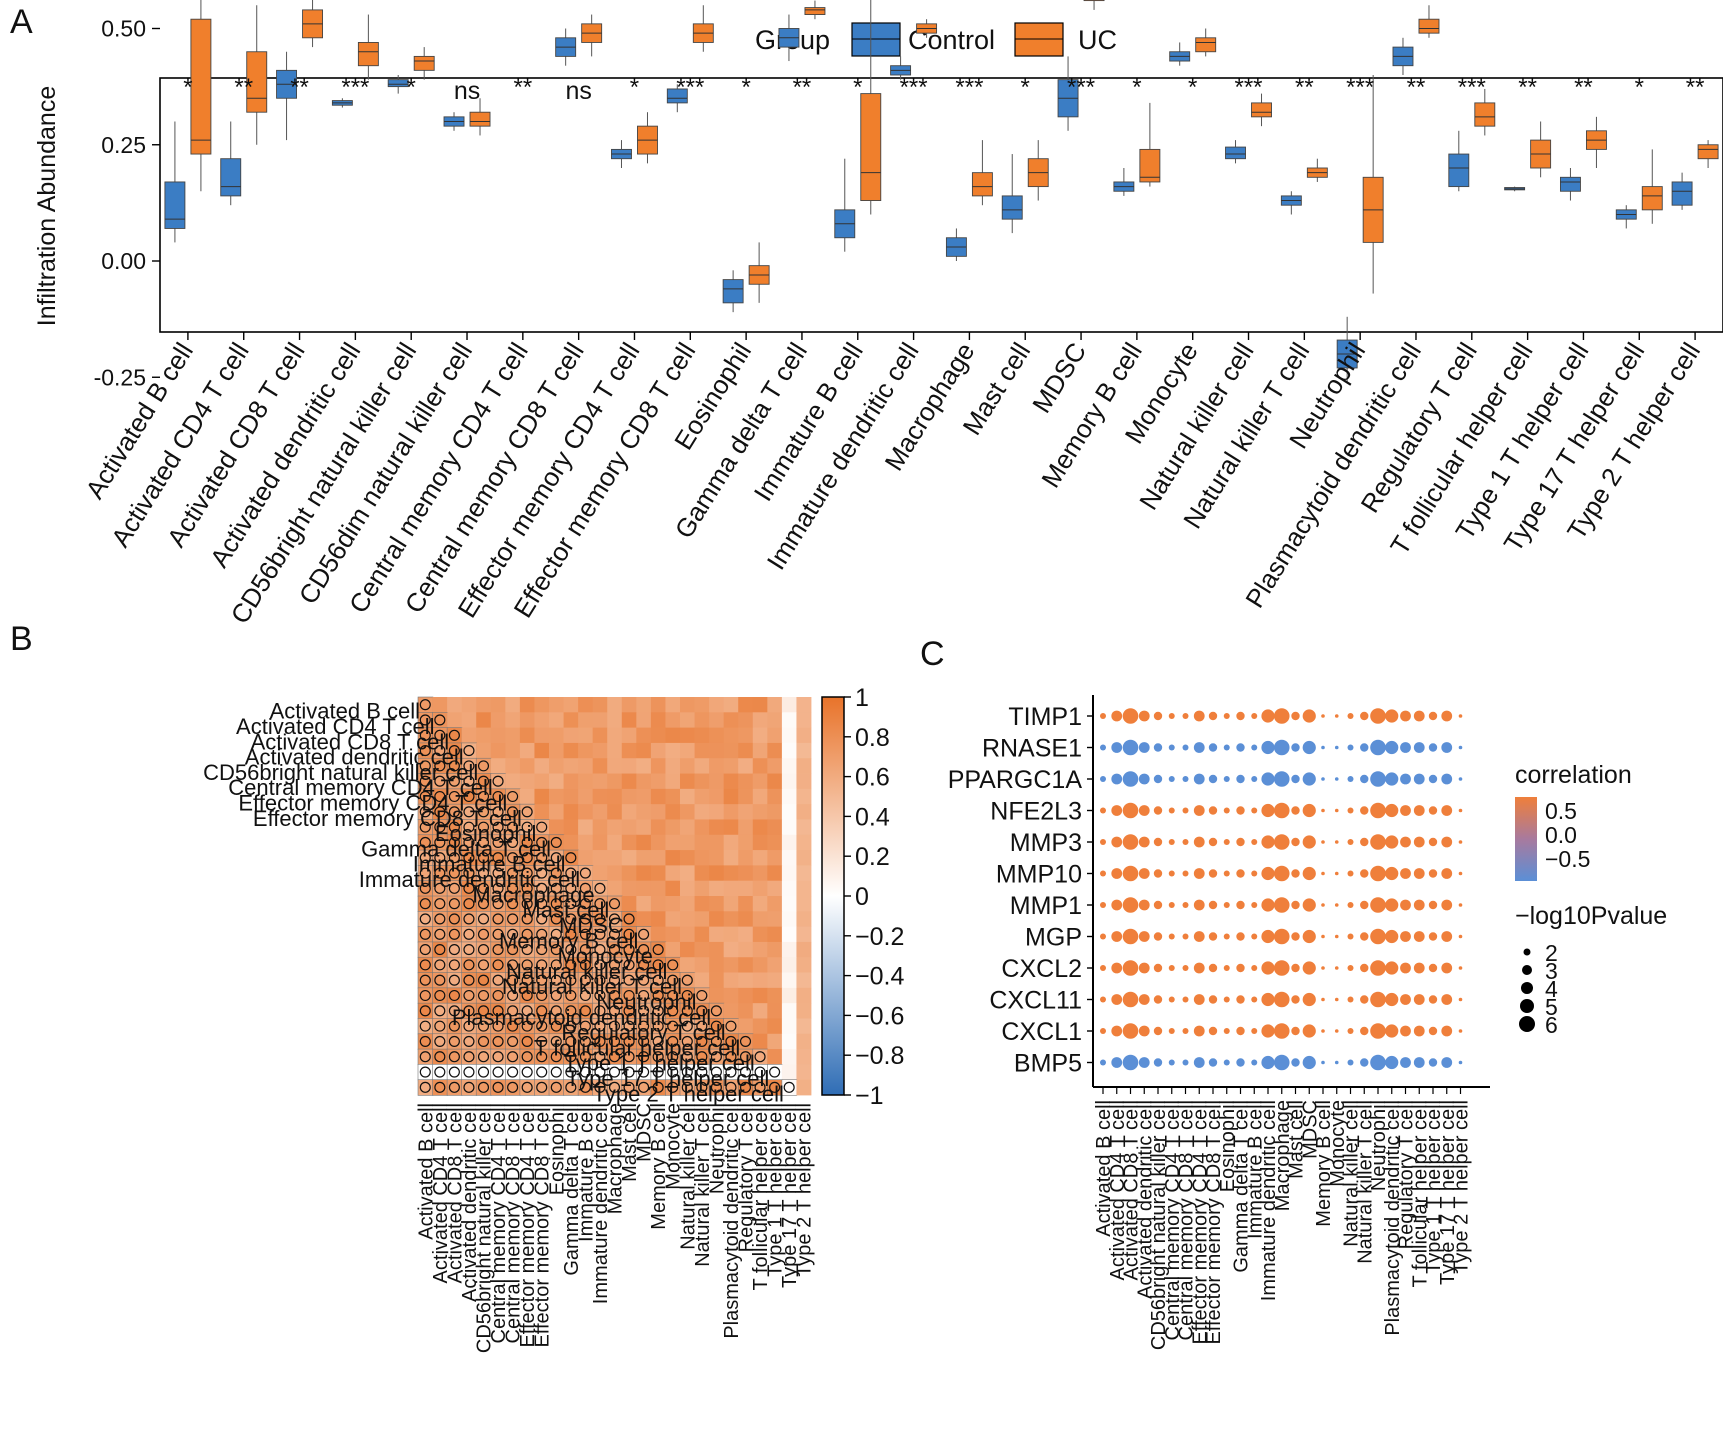 This screenshot has height=1438, width=1723. I want to click on panel-label-b: B, so click(21, 639).